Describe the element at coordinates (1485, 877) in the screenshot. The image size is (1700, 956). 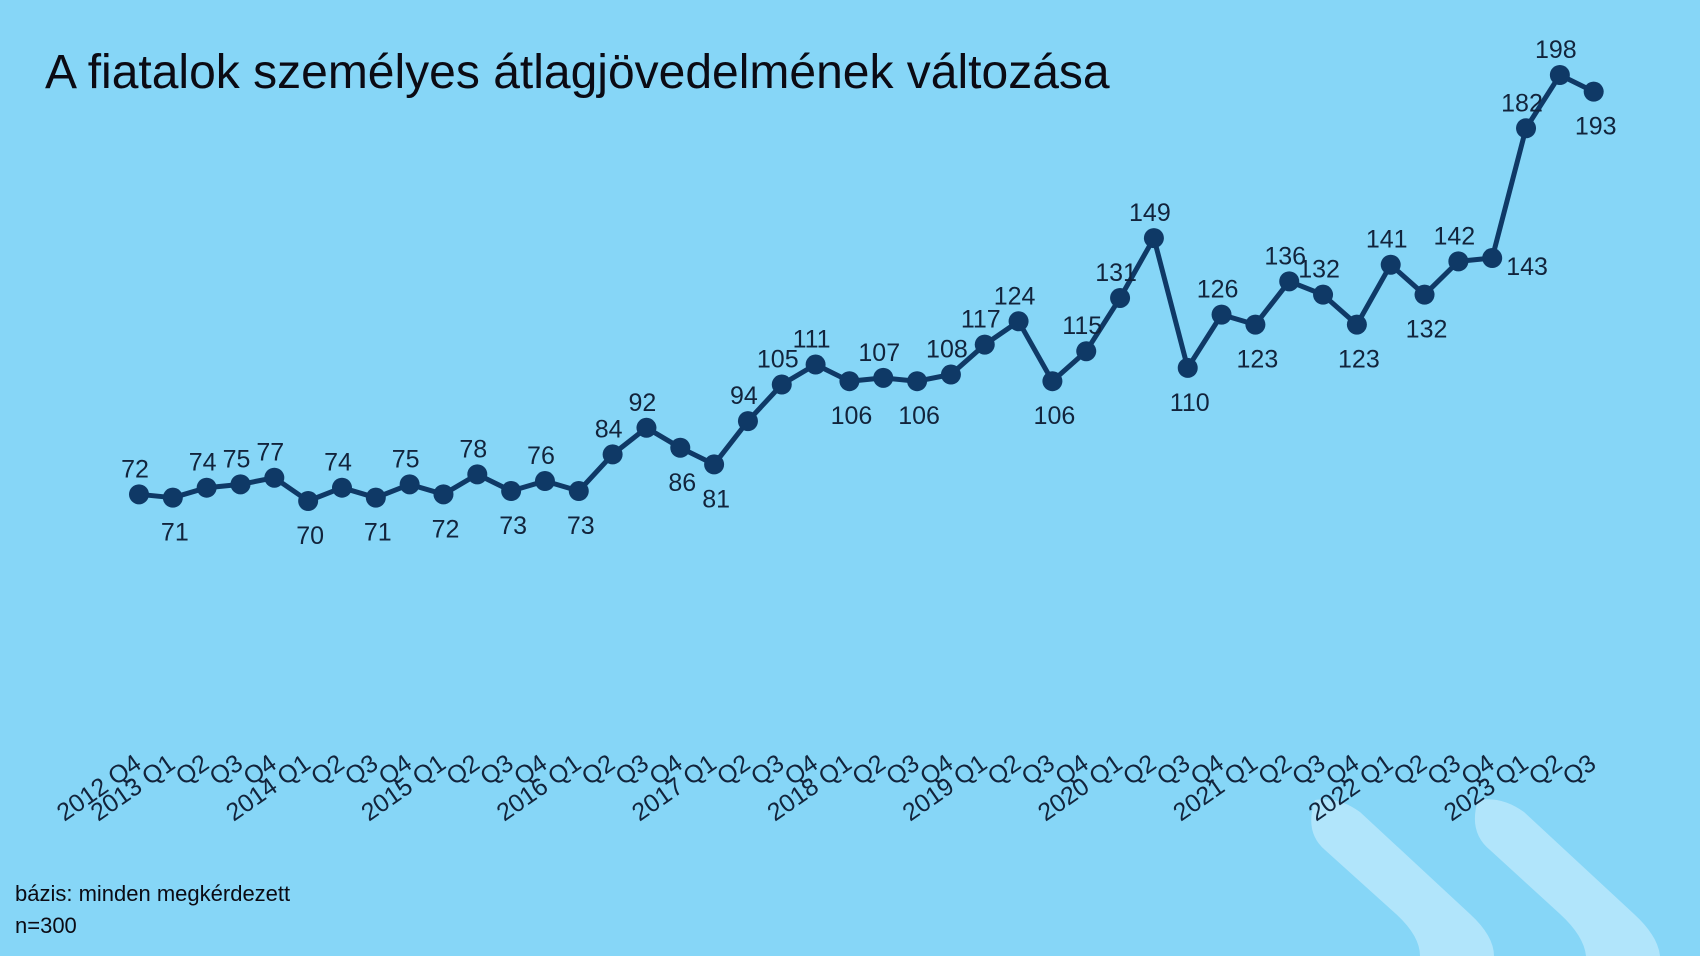
I see `chevron-decoration` at that location.